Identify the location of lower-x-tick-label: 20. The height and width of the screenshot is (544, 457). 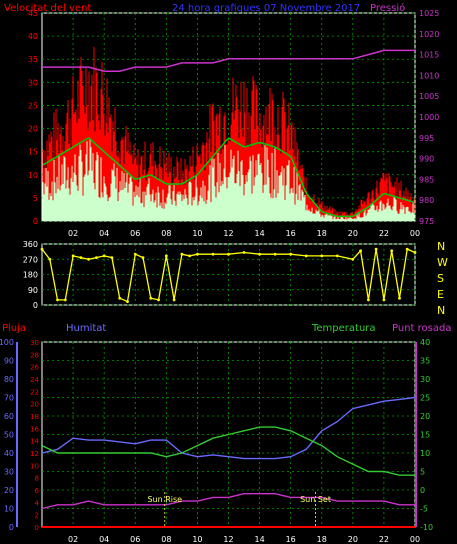
(353, 539).